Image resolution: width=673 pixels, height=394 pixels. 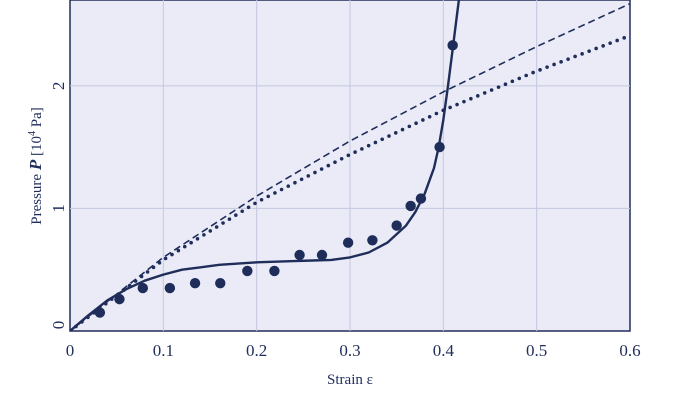 I want to click on y-axis-label-unit: [10, so click(x=37, y=148).